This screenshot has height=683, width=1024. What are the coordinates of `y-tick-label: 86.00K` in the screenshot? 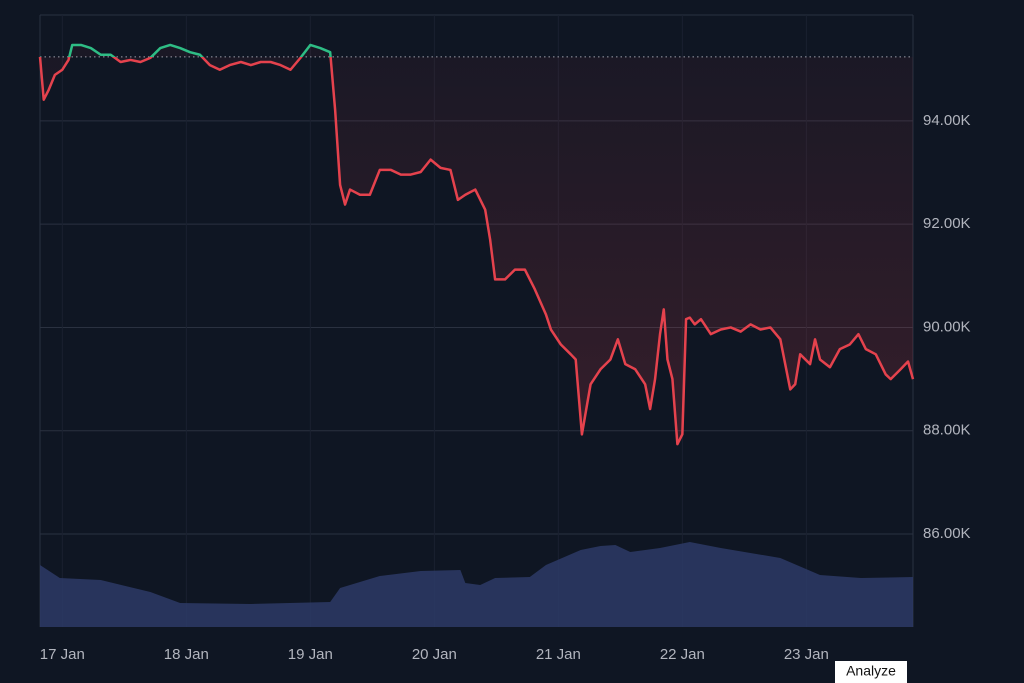 It's located at (947, 533).